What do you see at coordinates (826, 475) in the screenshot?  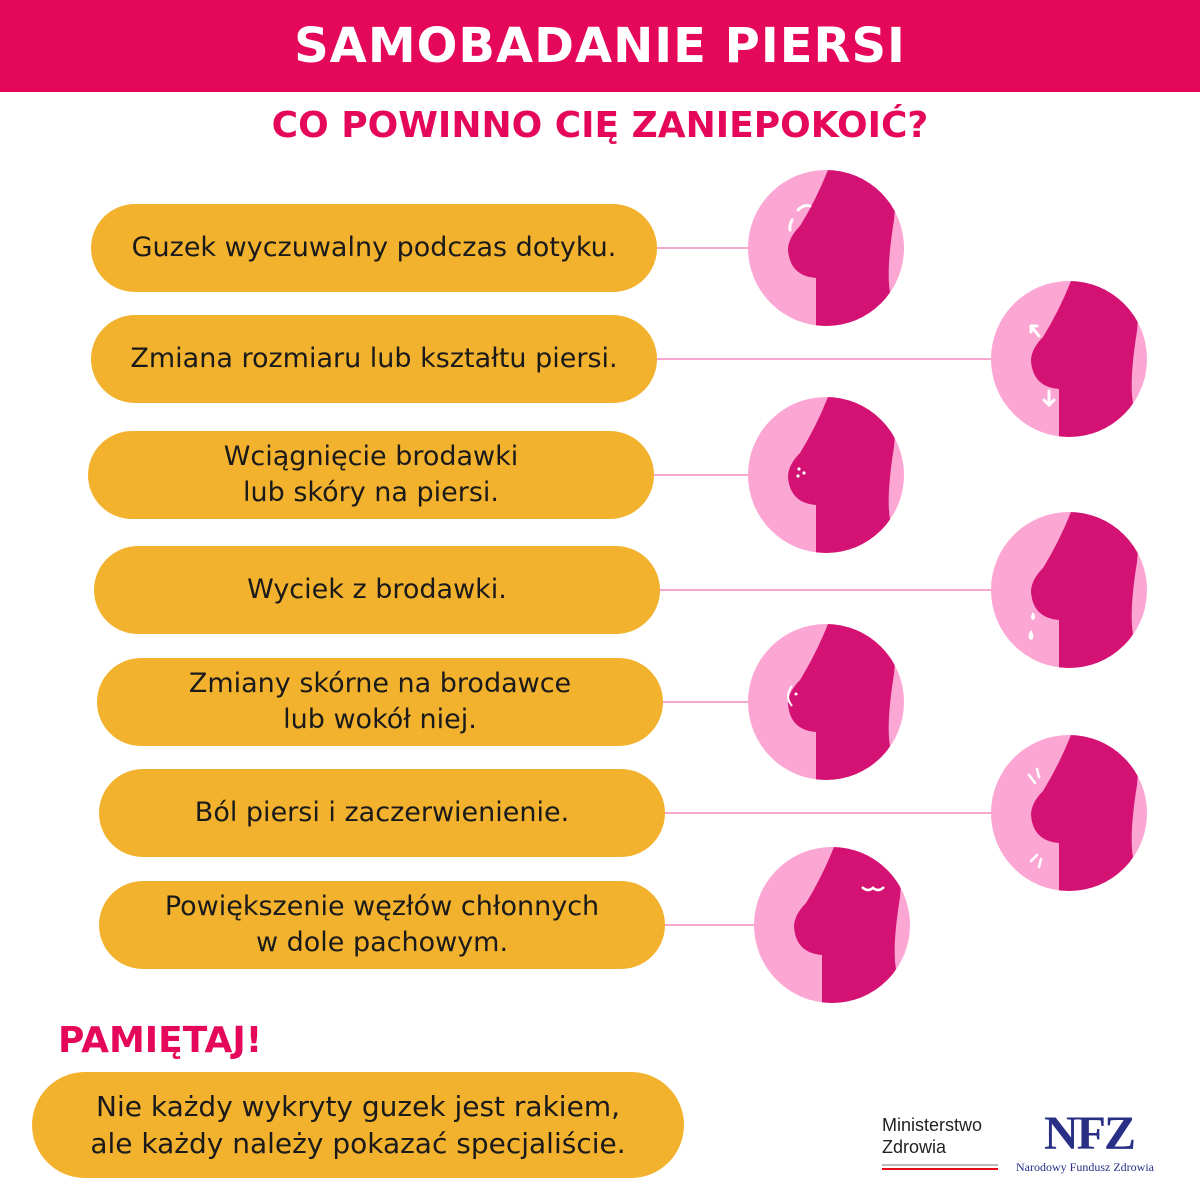 I see `nipple-retraction-icon` at bounding box center [826, 475].